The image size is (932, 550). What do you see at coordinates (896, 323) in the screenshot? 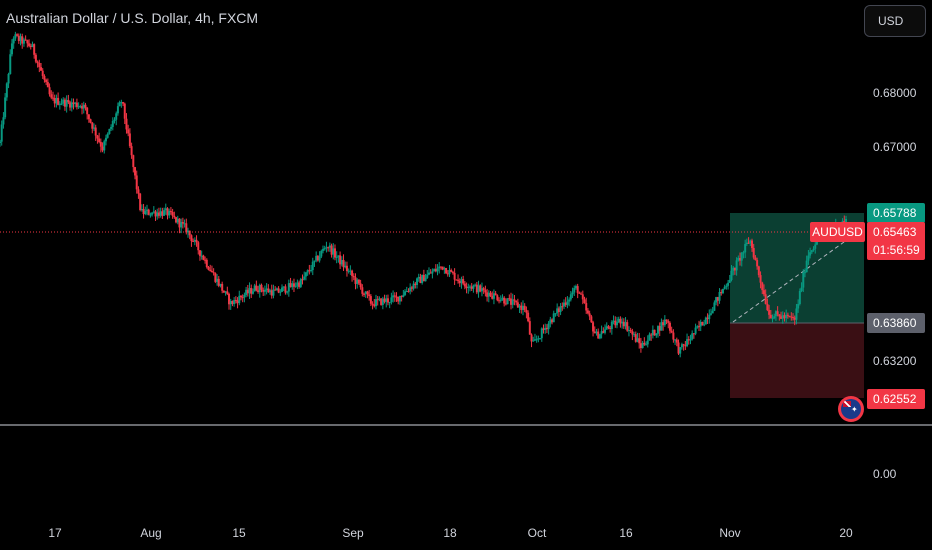
I see `entry-price-tag: 0.63860` at bounding box center [896, 323].